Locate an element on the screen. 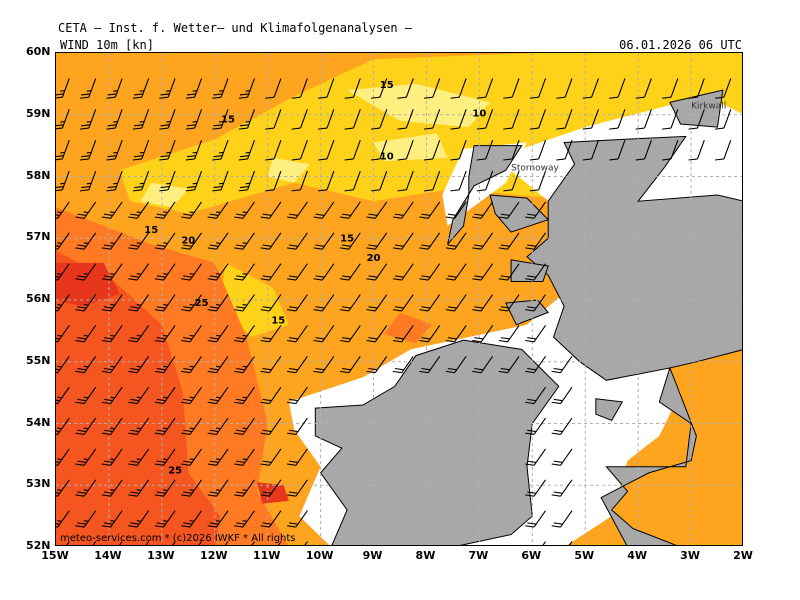 This screenshot has width=800, height=600. lat-label: 55N is located at coordinates (38, 360).